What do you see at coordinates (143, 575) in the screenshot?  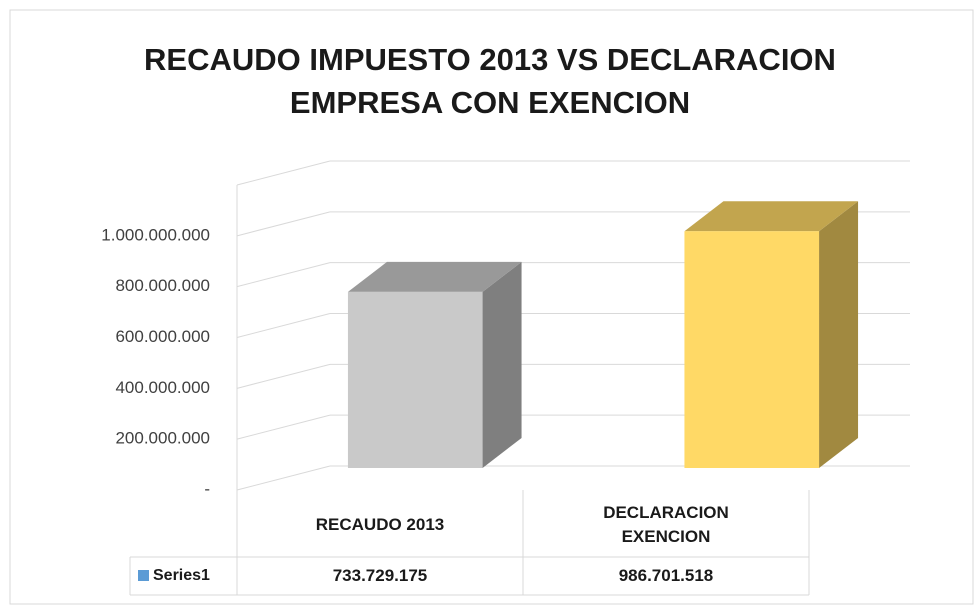 I see `legend-key` at bounding box center [143, 575].